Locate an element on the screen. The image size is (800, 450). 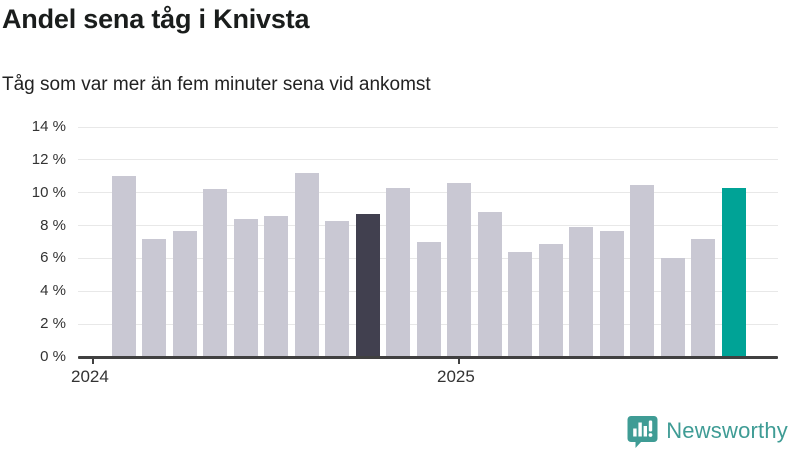
footer-brand: Newsworthy is located at coordinates (707, 431).